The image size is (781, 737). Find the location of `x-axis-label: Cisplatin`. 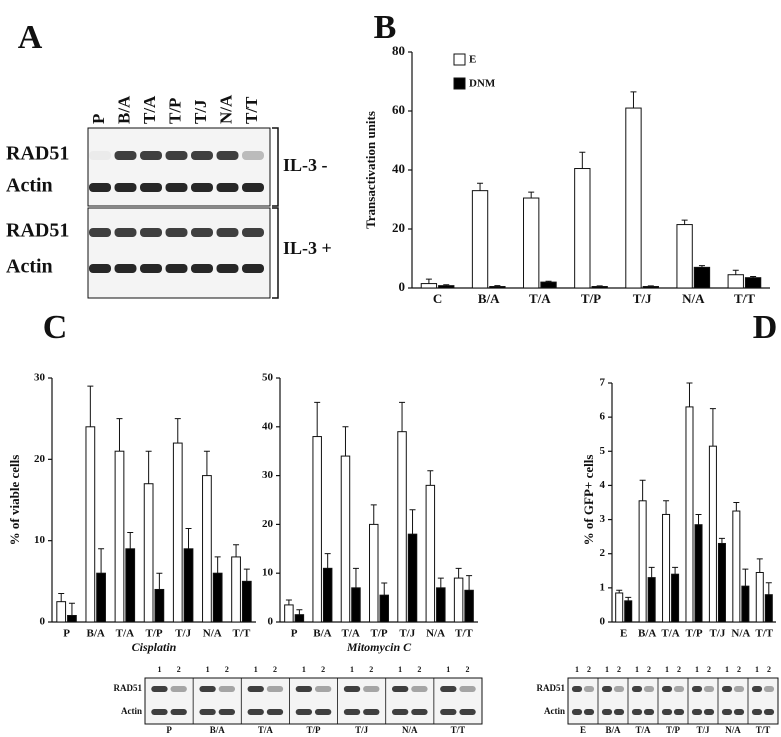

x-axis-label: Cisplatin is located at coordinates (154, 647).